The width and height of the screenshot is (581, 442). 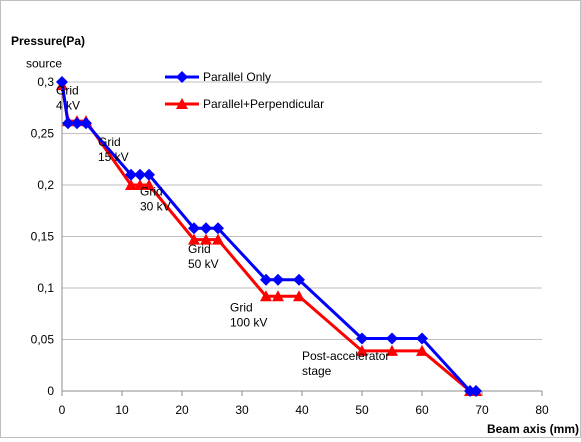 I want to click on x-tick-labels: 0 10 20 30 40 50 60 70 80, so click(x=304, y=410).